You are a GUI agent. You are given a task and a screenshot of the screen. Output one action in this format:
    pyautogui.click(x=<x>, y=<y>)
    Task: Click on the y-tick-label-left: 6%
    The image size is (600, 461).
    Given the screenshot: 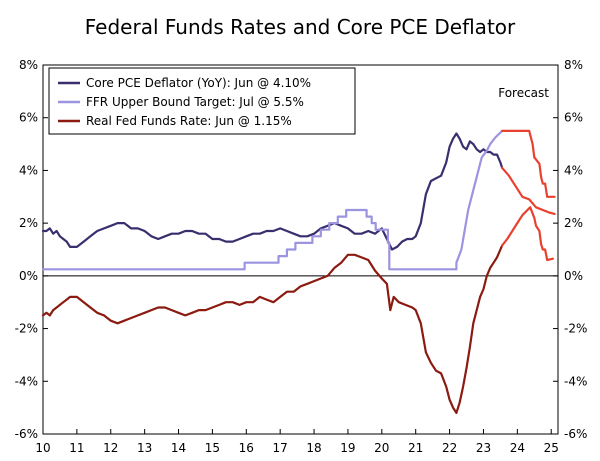 What is the action you would take?
    pyautogui.click(x=28, y=118)
    